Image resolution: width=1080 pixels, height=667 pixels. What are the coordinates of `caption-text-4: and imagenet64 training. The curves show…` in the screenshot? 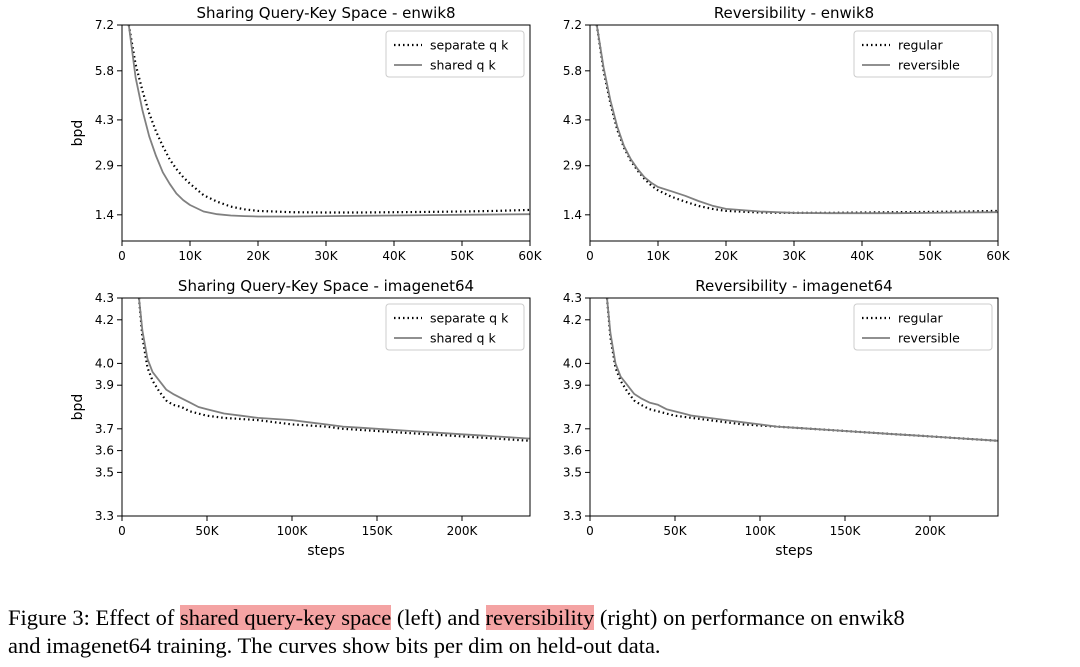 It's located at (334, 645).